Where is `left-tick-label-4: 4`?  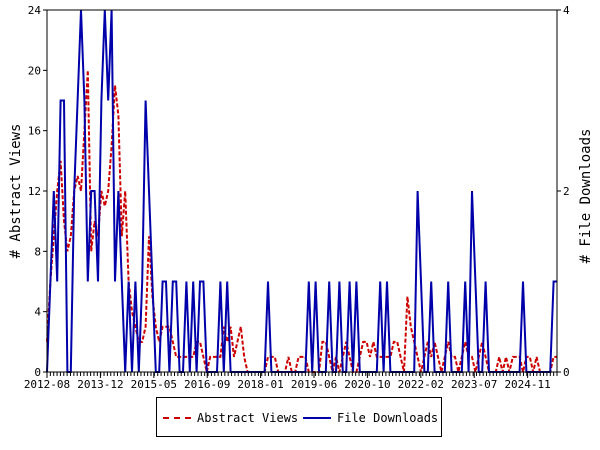 left-tick-label-4: 4 is located at coordinates (37, 312).